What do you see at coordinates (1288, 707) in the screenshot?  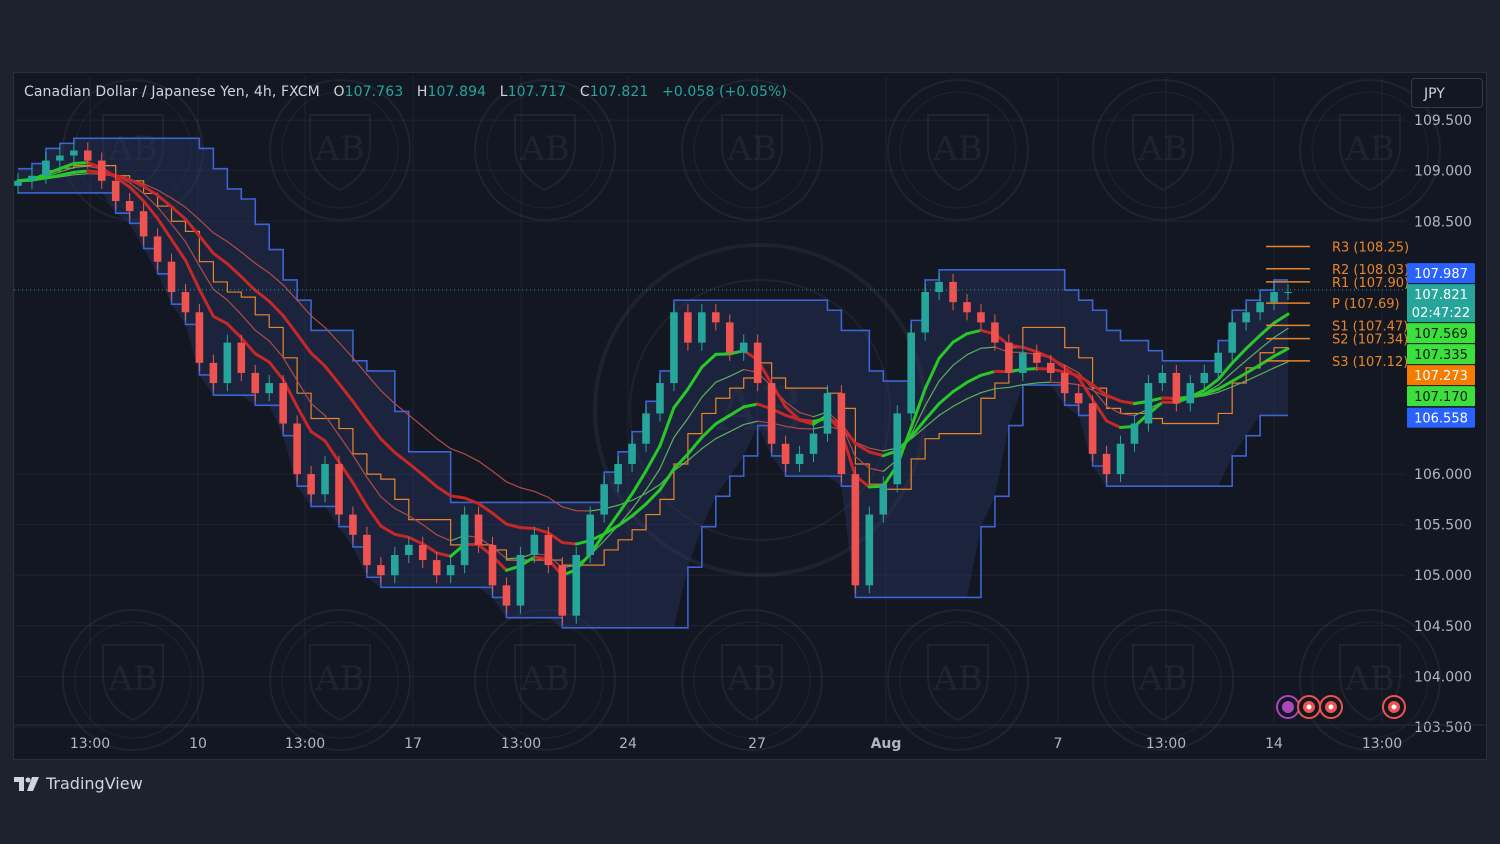 I see `event-icon` at bounding box center [1288, 707].